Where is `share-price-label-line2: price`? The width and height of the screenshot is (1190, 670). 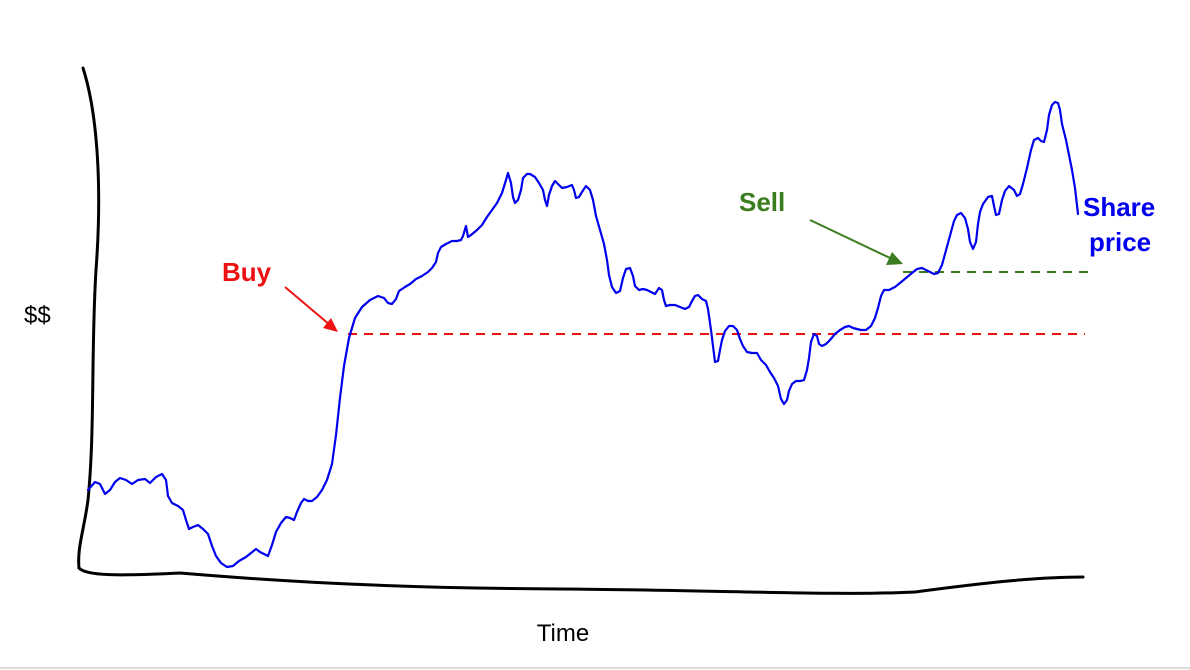 share-price-label-line2: price is located at coordinates (1120, 242).